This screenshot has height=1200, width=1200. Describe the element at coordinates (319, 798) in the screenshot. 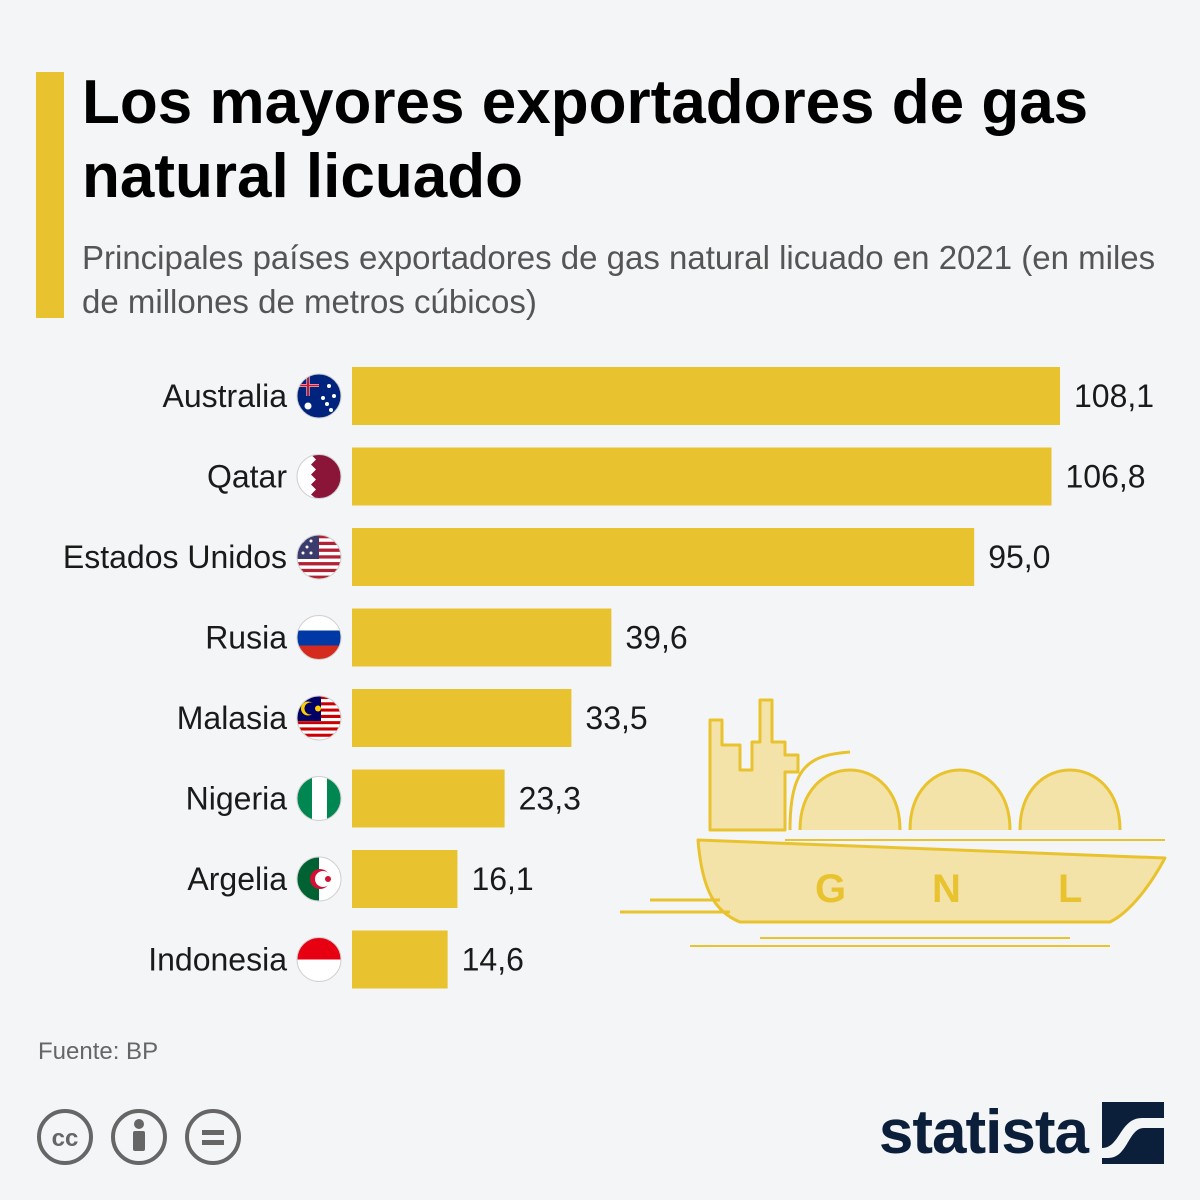

I see `nigeria-flag-icon` at that location.